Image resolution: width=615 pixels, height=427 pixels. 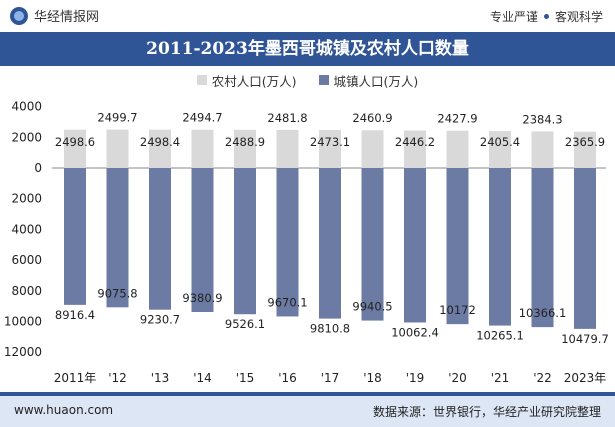 What do you see at coordinates (372, 118) in the screenshot?
I see `data-label-rural: 2460.9` at bounding box center [372, 118].